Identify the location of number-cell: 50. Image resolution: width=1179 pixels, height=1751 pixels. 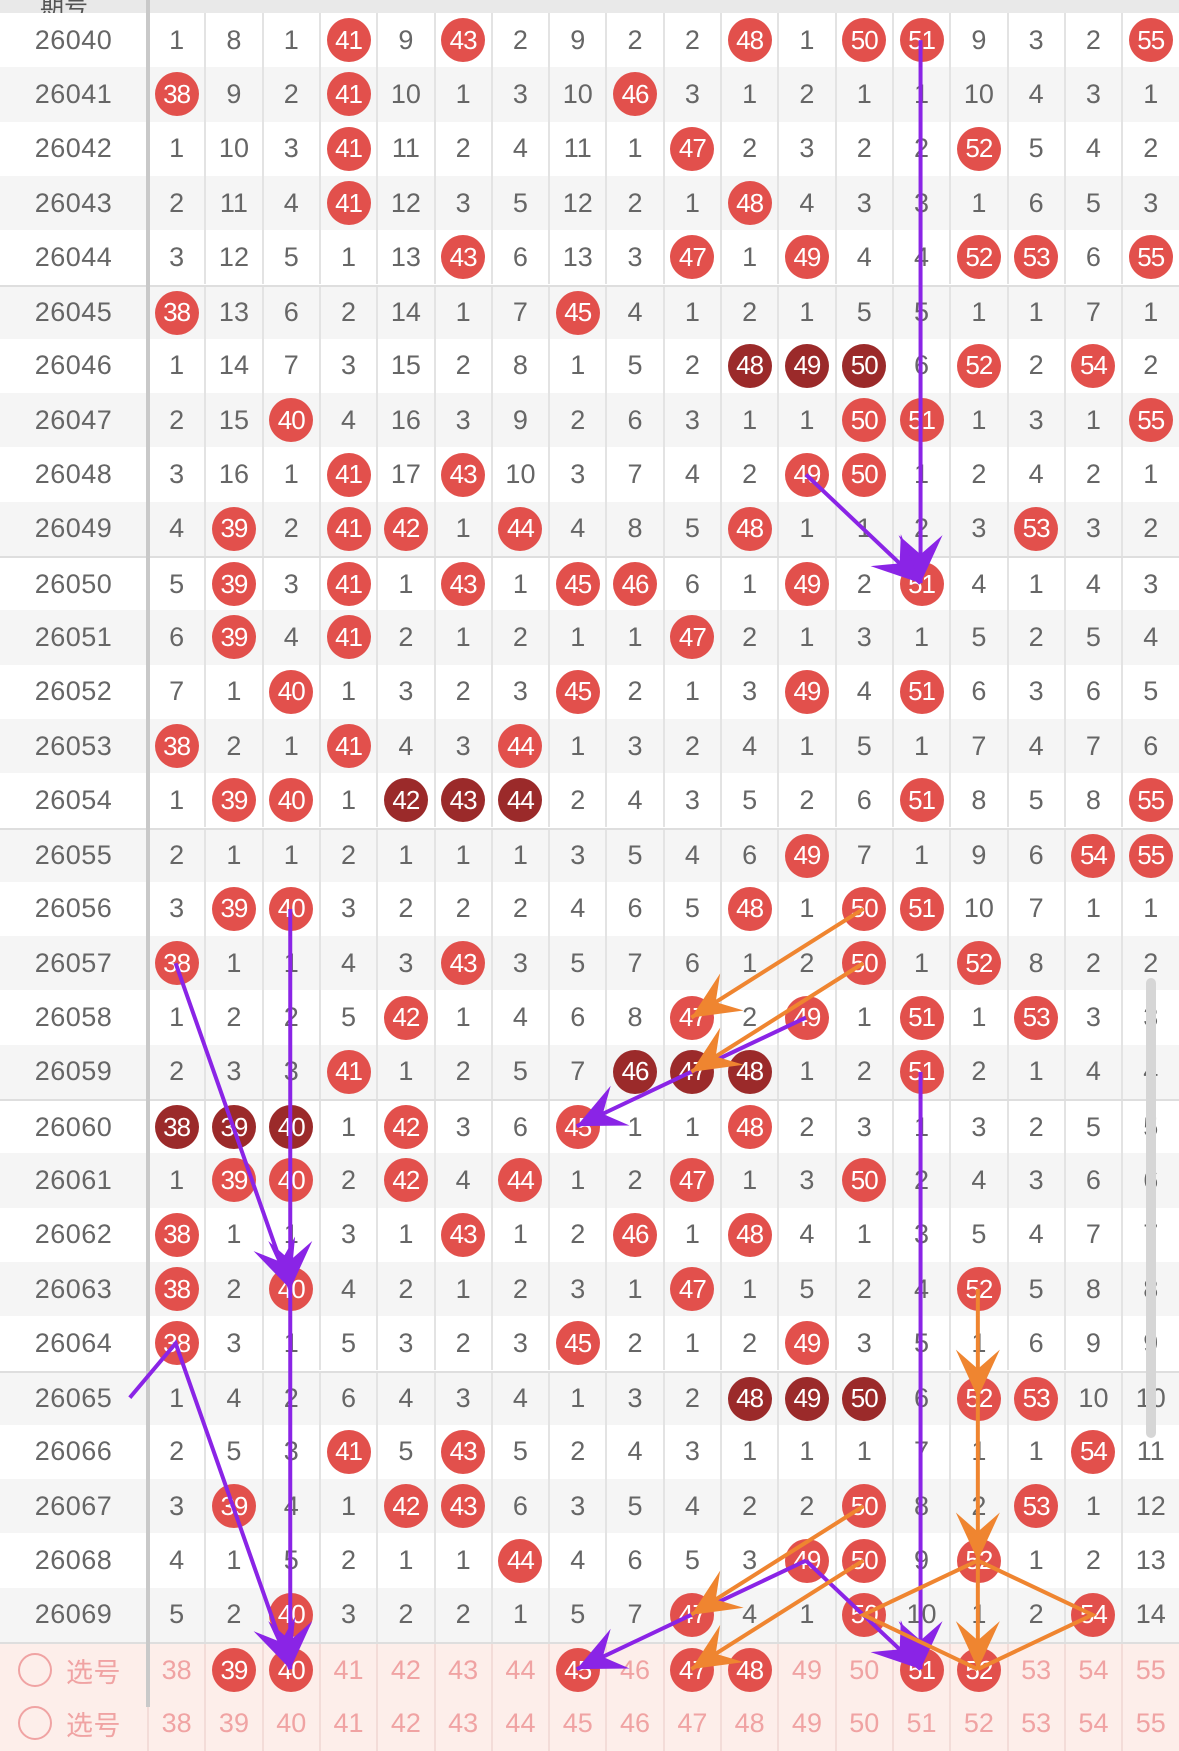
(863, 474).